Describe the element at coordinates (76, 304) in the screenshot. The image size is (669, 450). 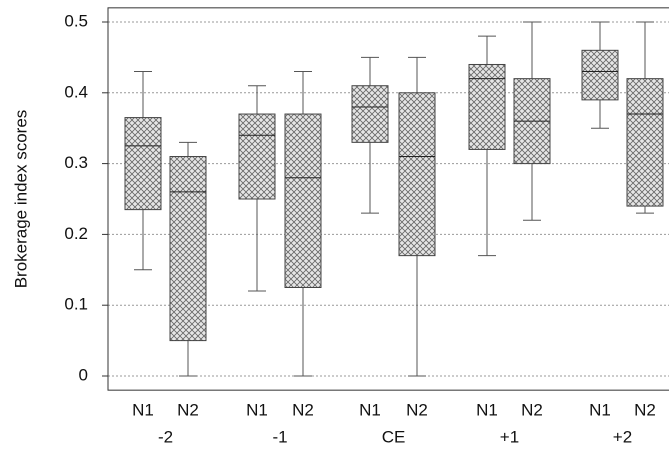
I see `y-tick-label: 0.1` at that location.